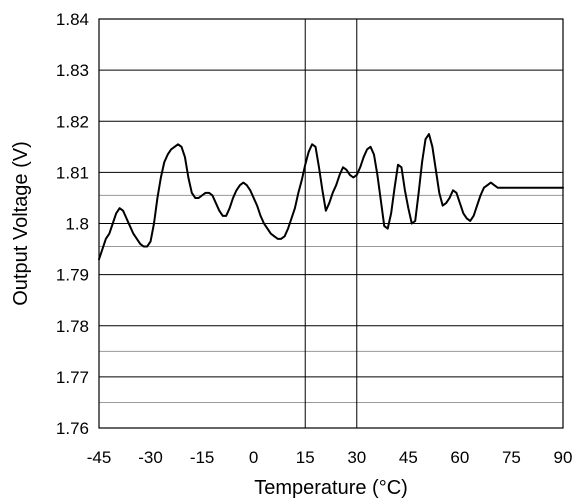  I want to click on y-axis-label: Output Voltage (V), so click(21, 223).